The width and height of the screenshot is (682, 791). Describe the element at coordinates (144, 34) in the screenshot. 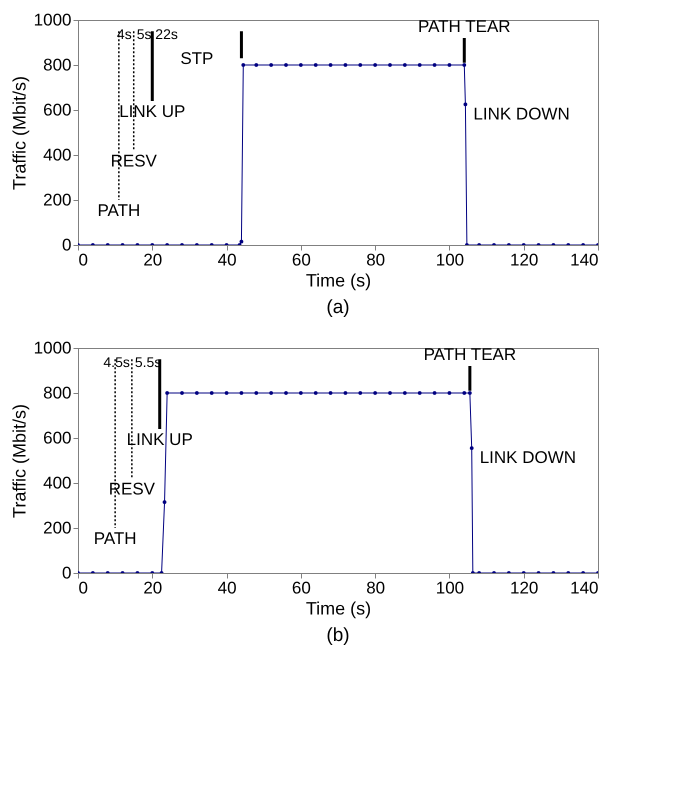

I see `annotation: 5s` at that location.